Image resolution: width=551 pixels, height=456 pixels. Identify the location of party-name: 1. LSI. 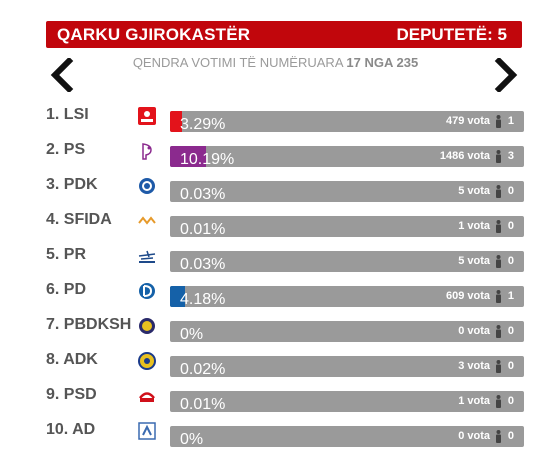
(67, 114).